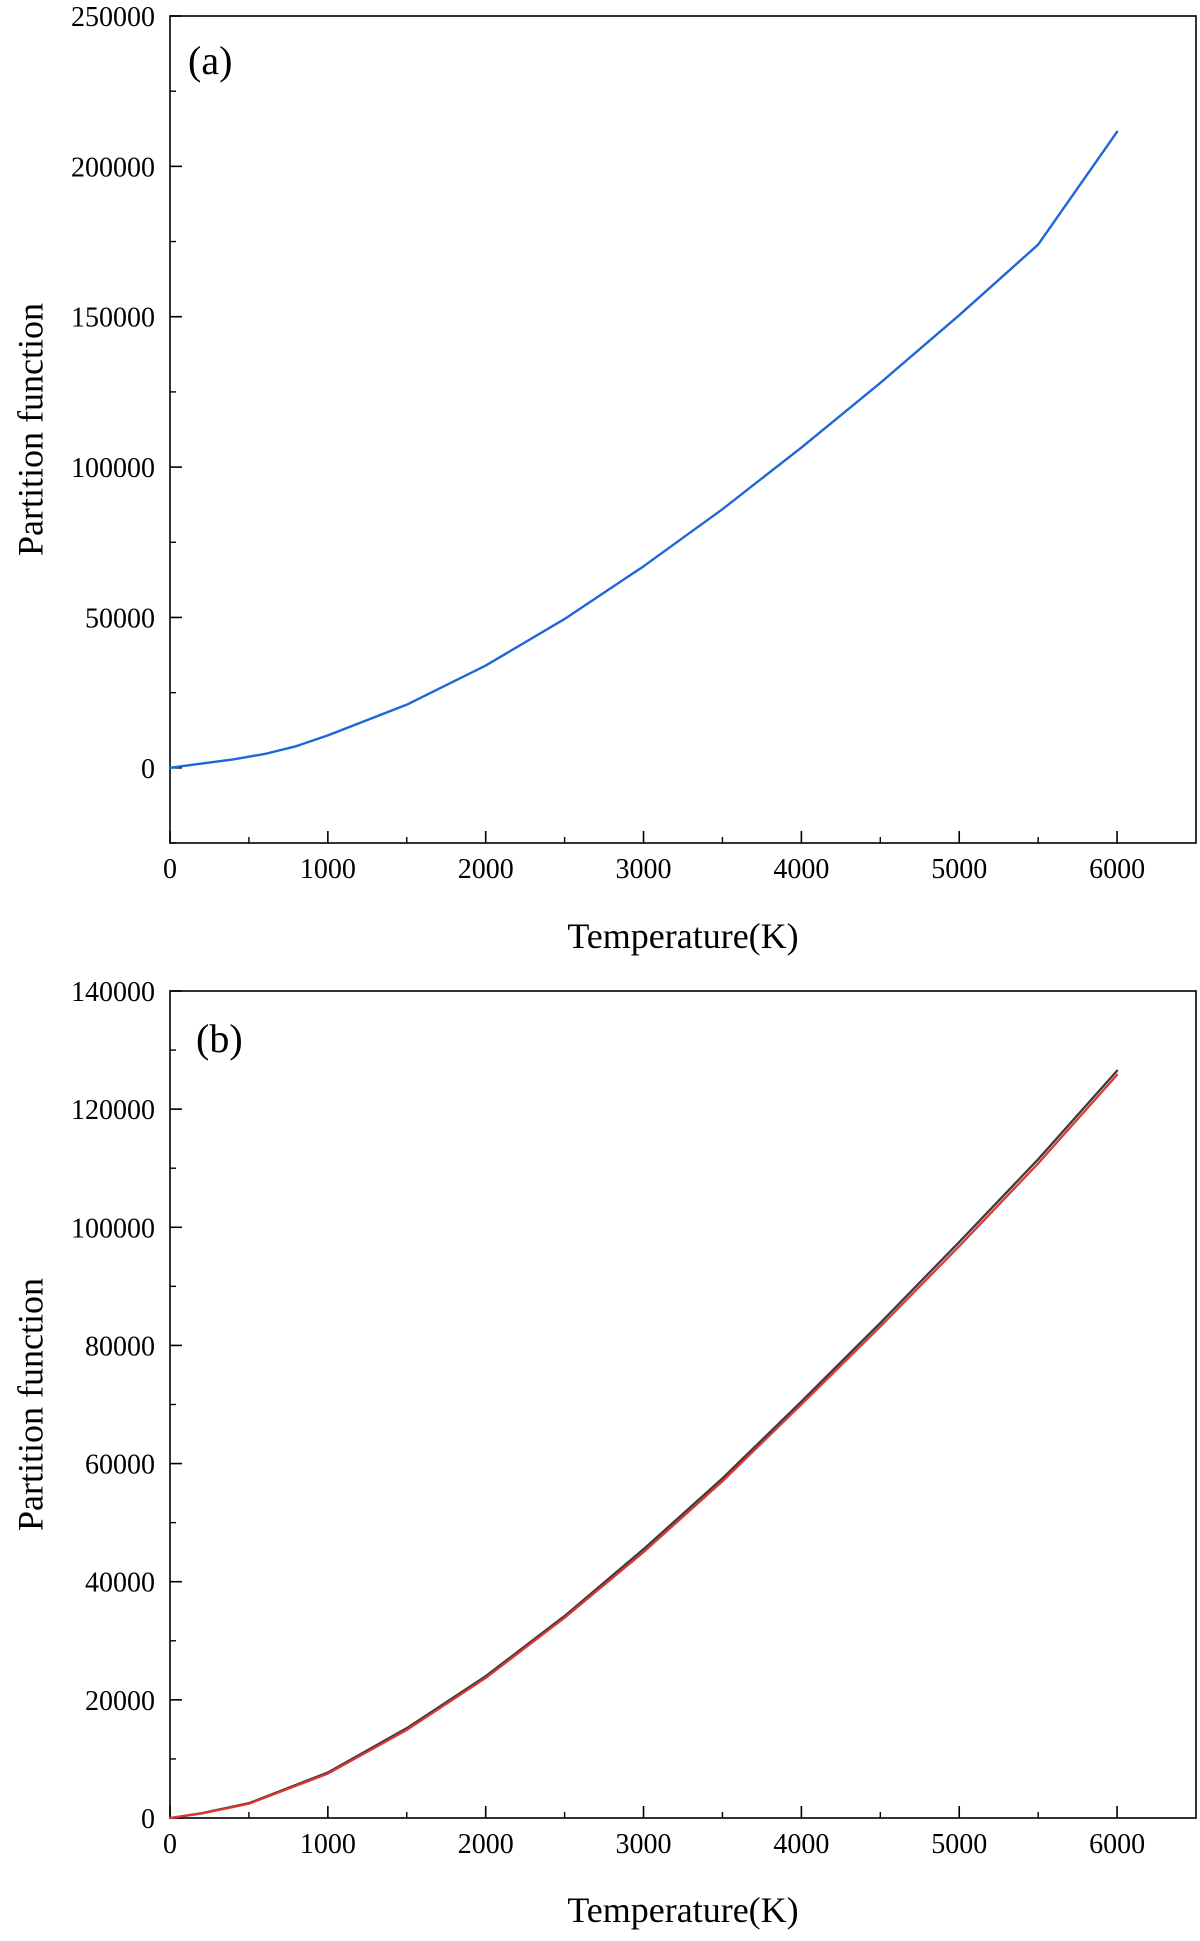 Image resolution: width=1200 pixels, height=1941 pixels. I want to click on y-tick-label: 50000, so click(120, 618).